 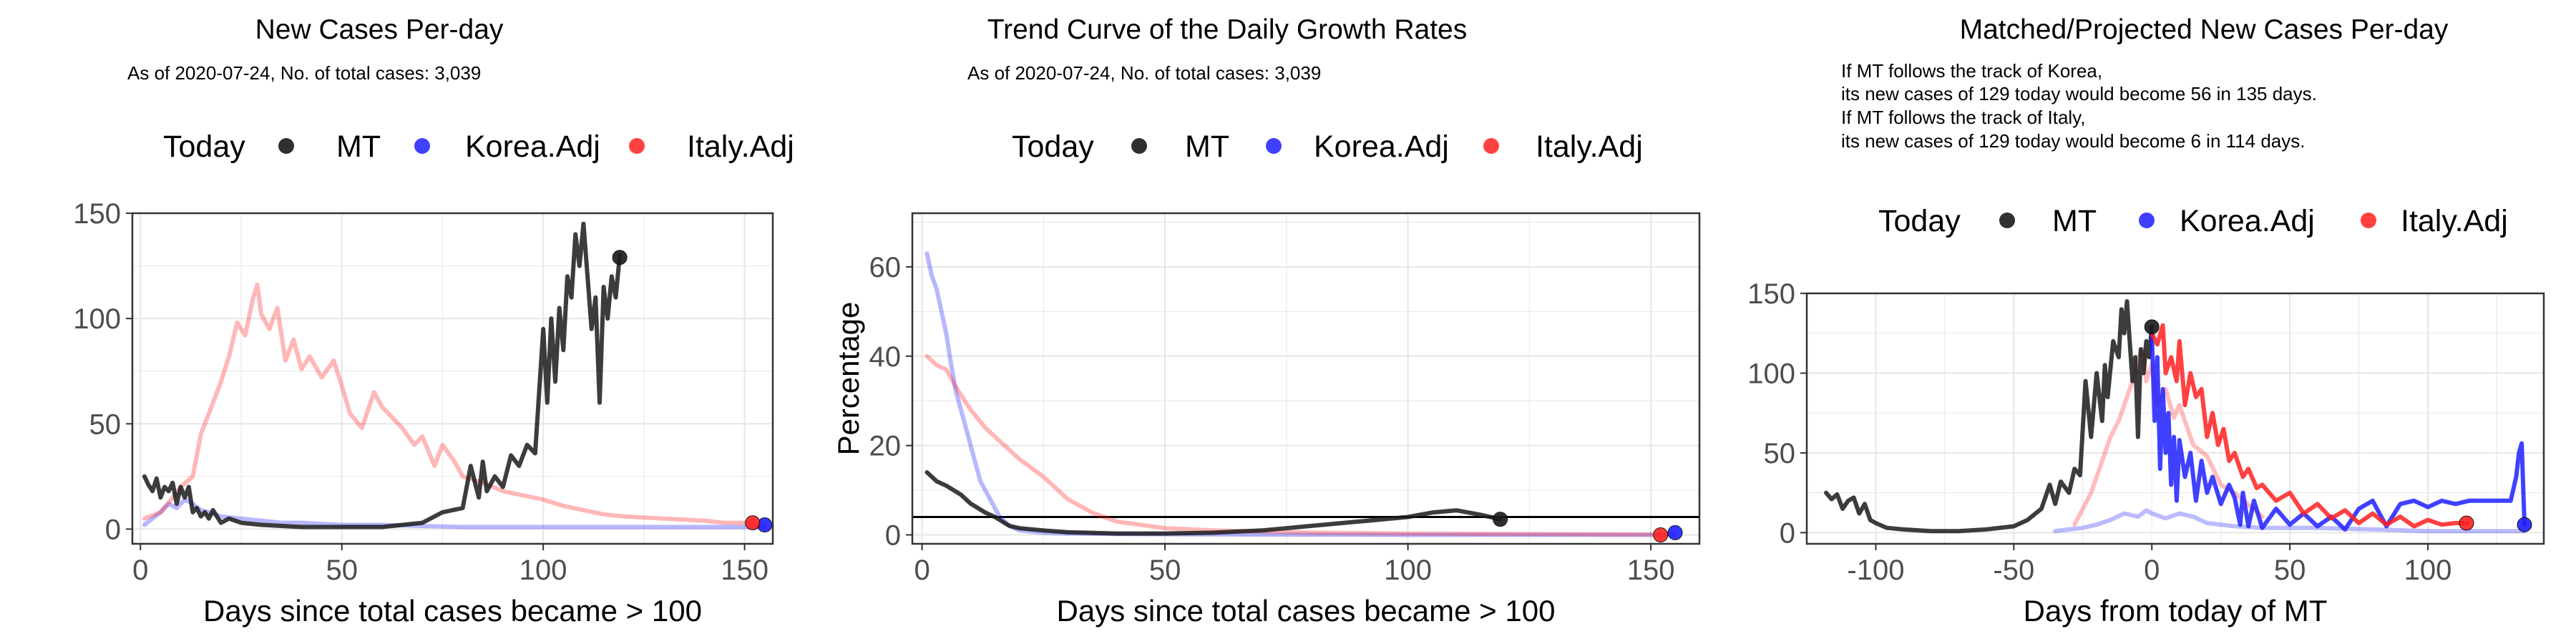 I want to click on x-tick-label: -50, so click(x=2013, y=570).